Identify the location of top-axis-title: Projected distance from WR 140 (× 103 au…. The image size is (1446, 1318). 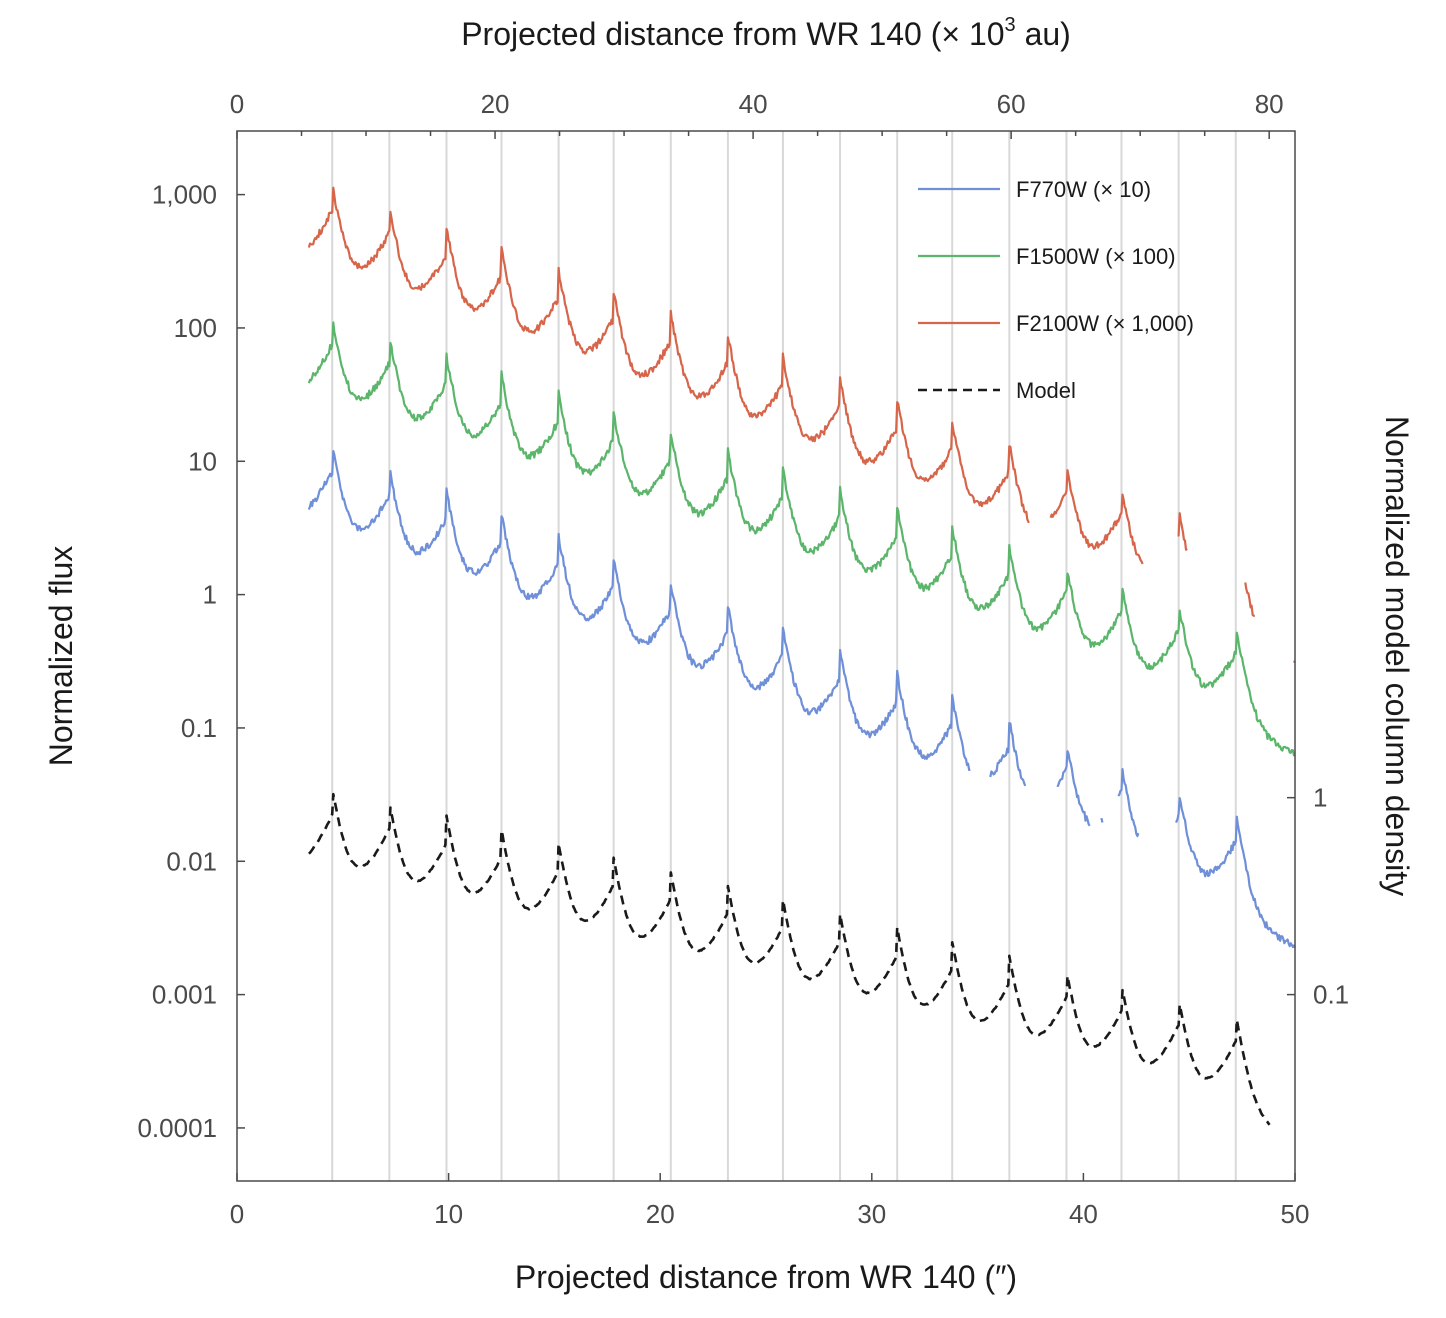
(766, 33).